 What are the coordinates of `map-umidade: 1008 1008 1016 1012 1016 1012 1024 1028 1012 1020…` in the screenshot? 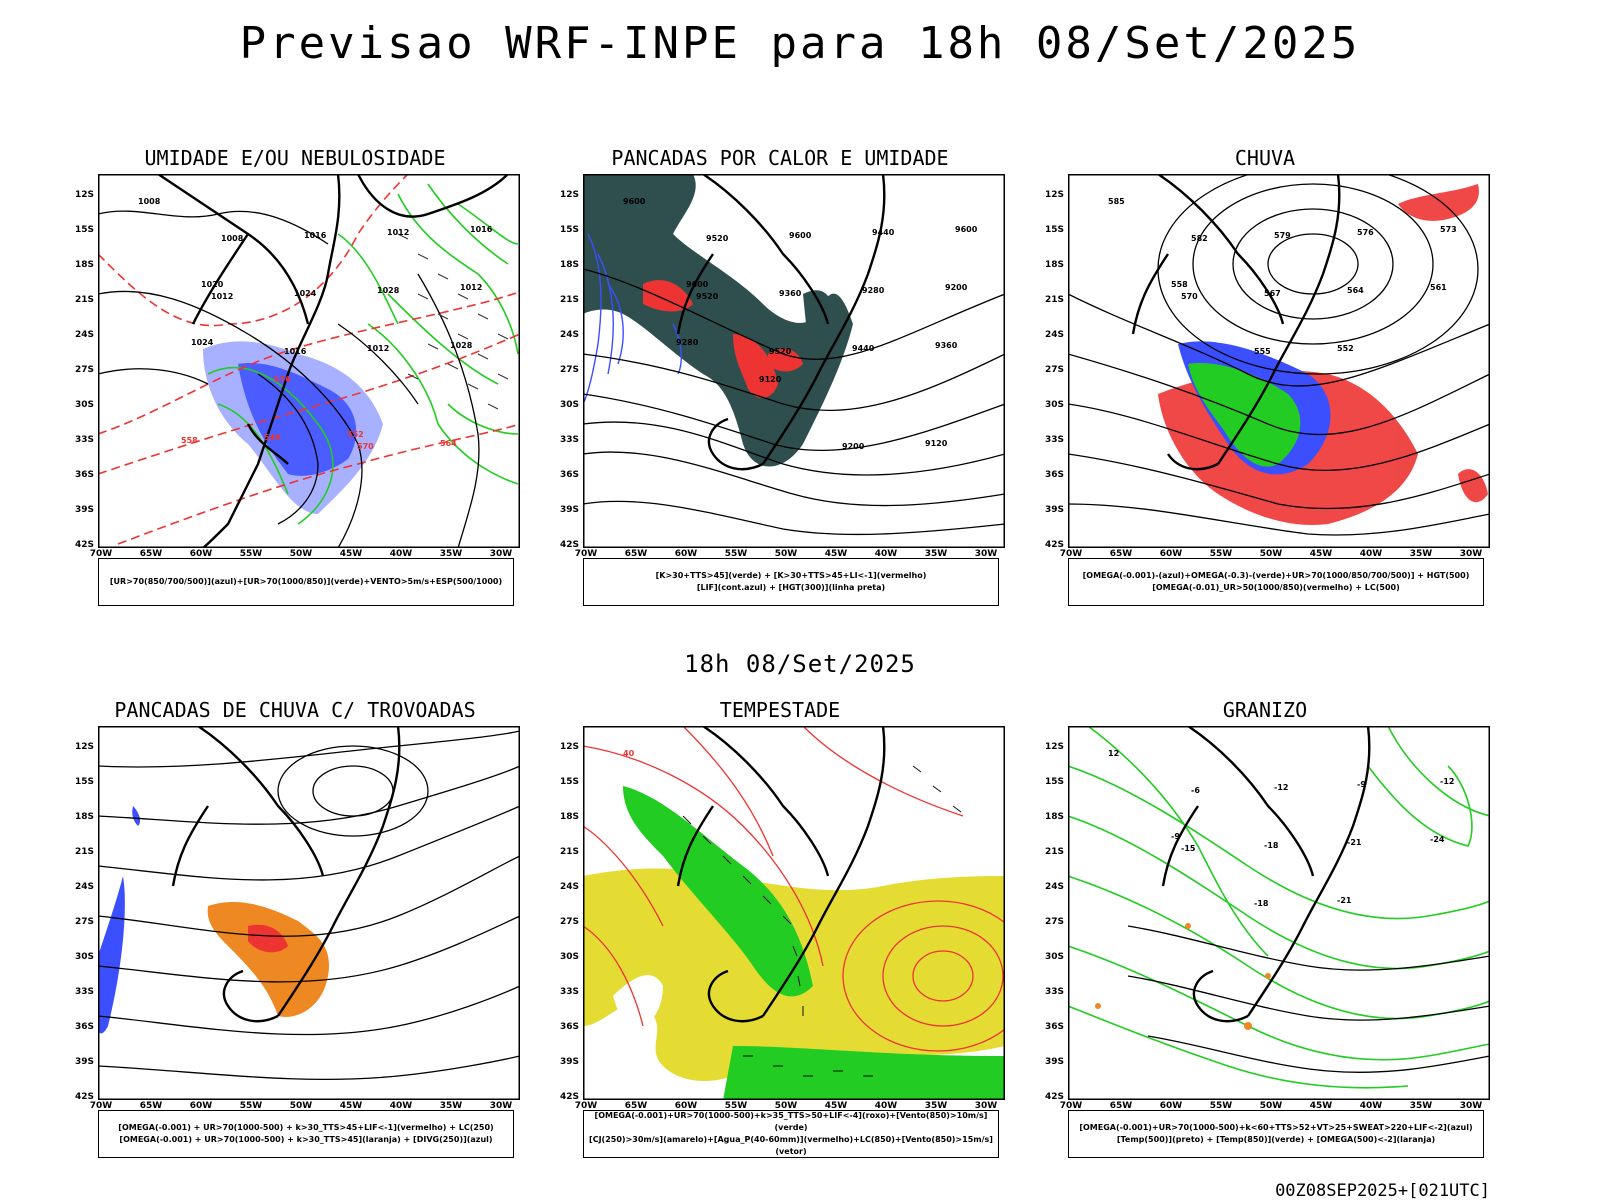 It's located at (309, 361).